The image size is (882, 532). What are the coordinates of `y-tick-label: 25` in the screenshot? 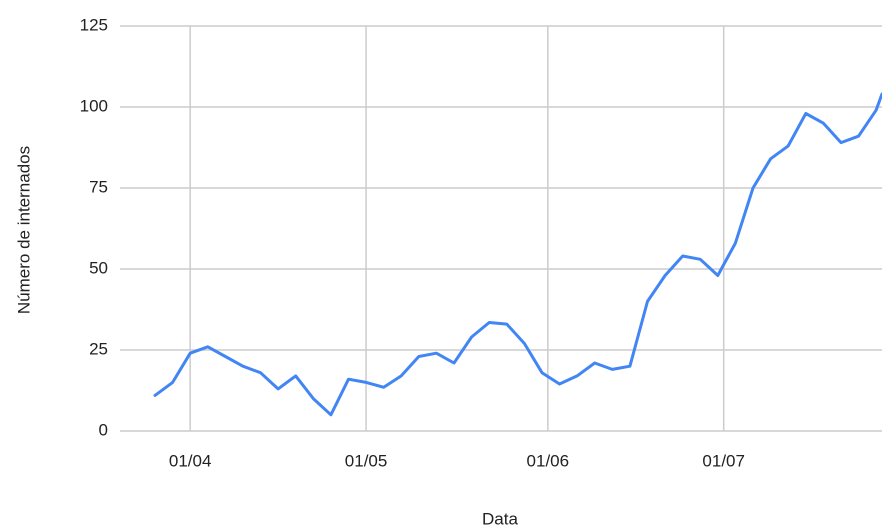 It's located at (98, 348).